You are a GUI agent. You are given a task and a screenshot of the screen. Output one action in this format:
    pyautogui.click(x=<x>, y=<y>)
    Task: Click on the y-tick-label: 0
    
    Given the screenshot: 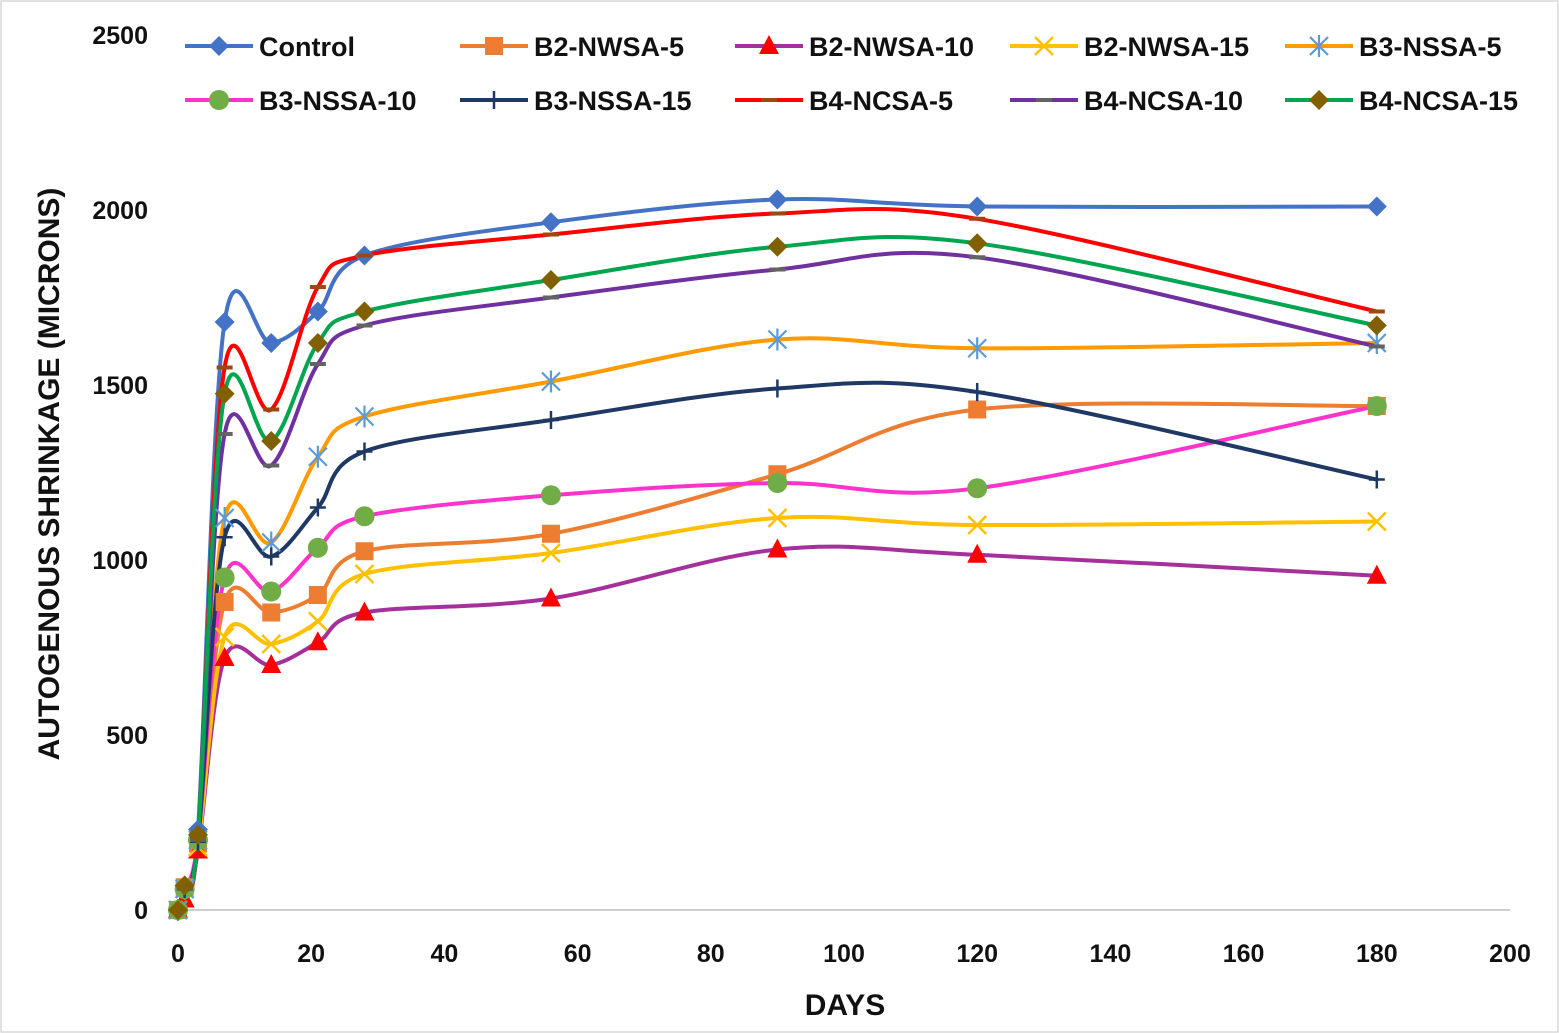 What is the action you would take?
    pyautogui.click(x=141, y=911)
    